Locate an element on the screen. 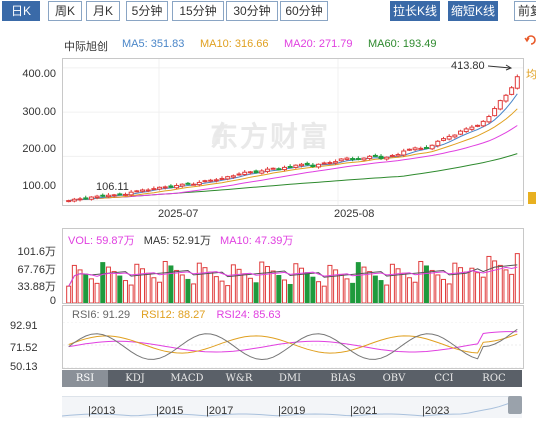  date-tick: 2025-08 is located at coordinates (354, 214).